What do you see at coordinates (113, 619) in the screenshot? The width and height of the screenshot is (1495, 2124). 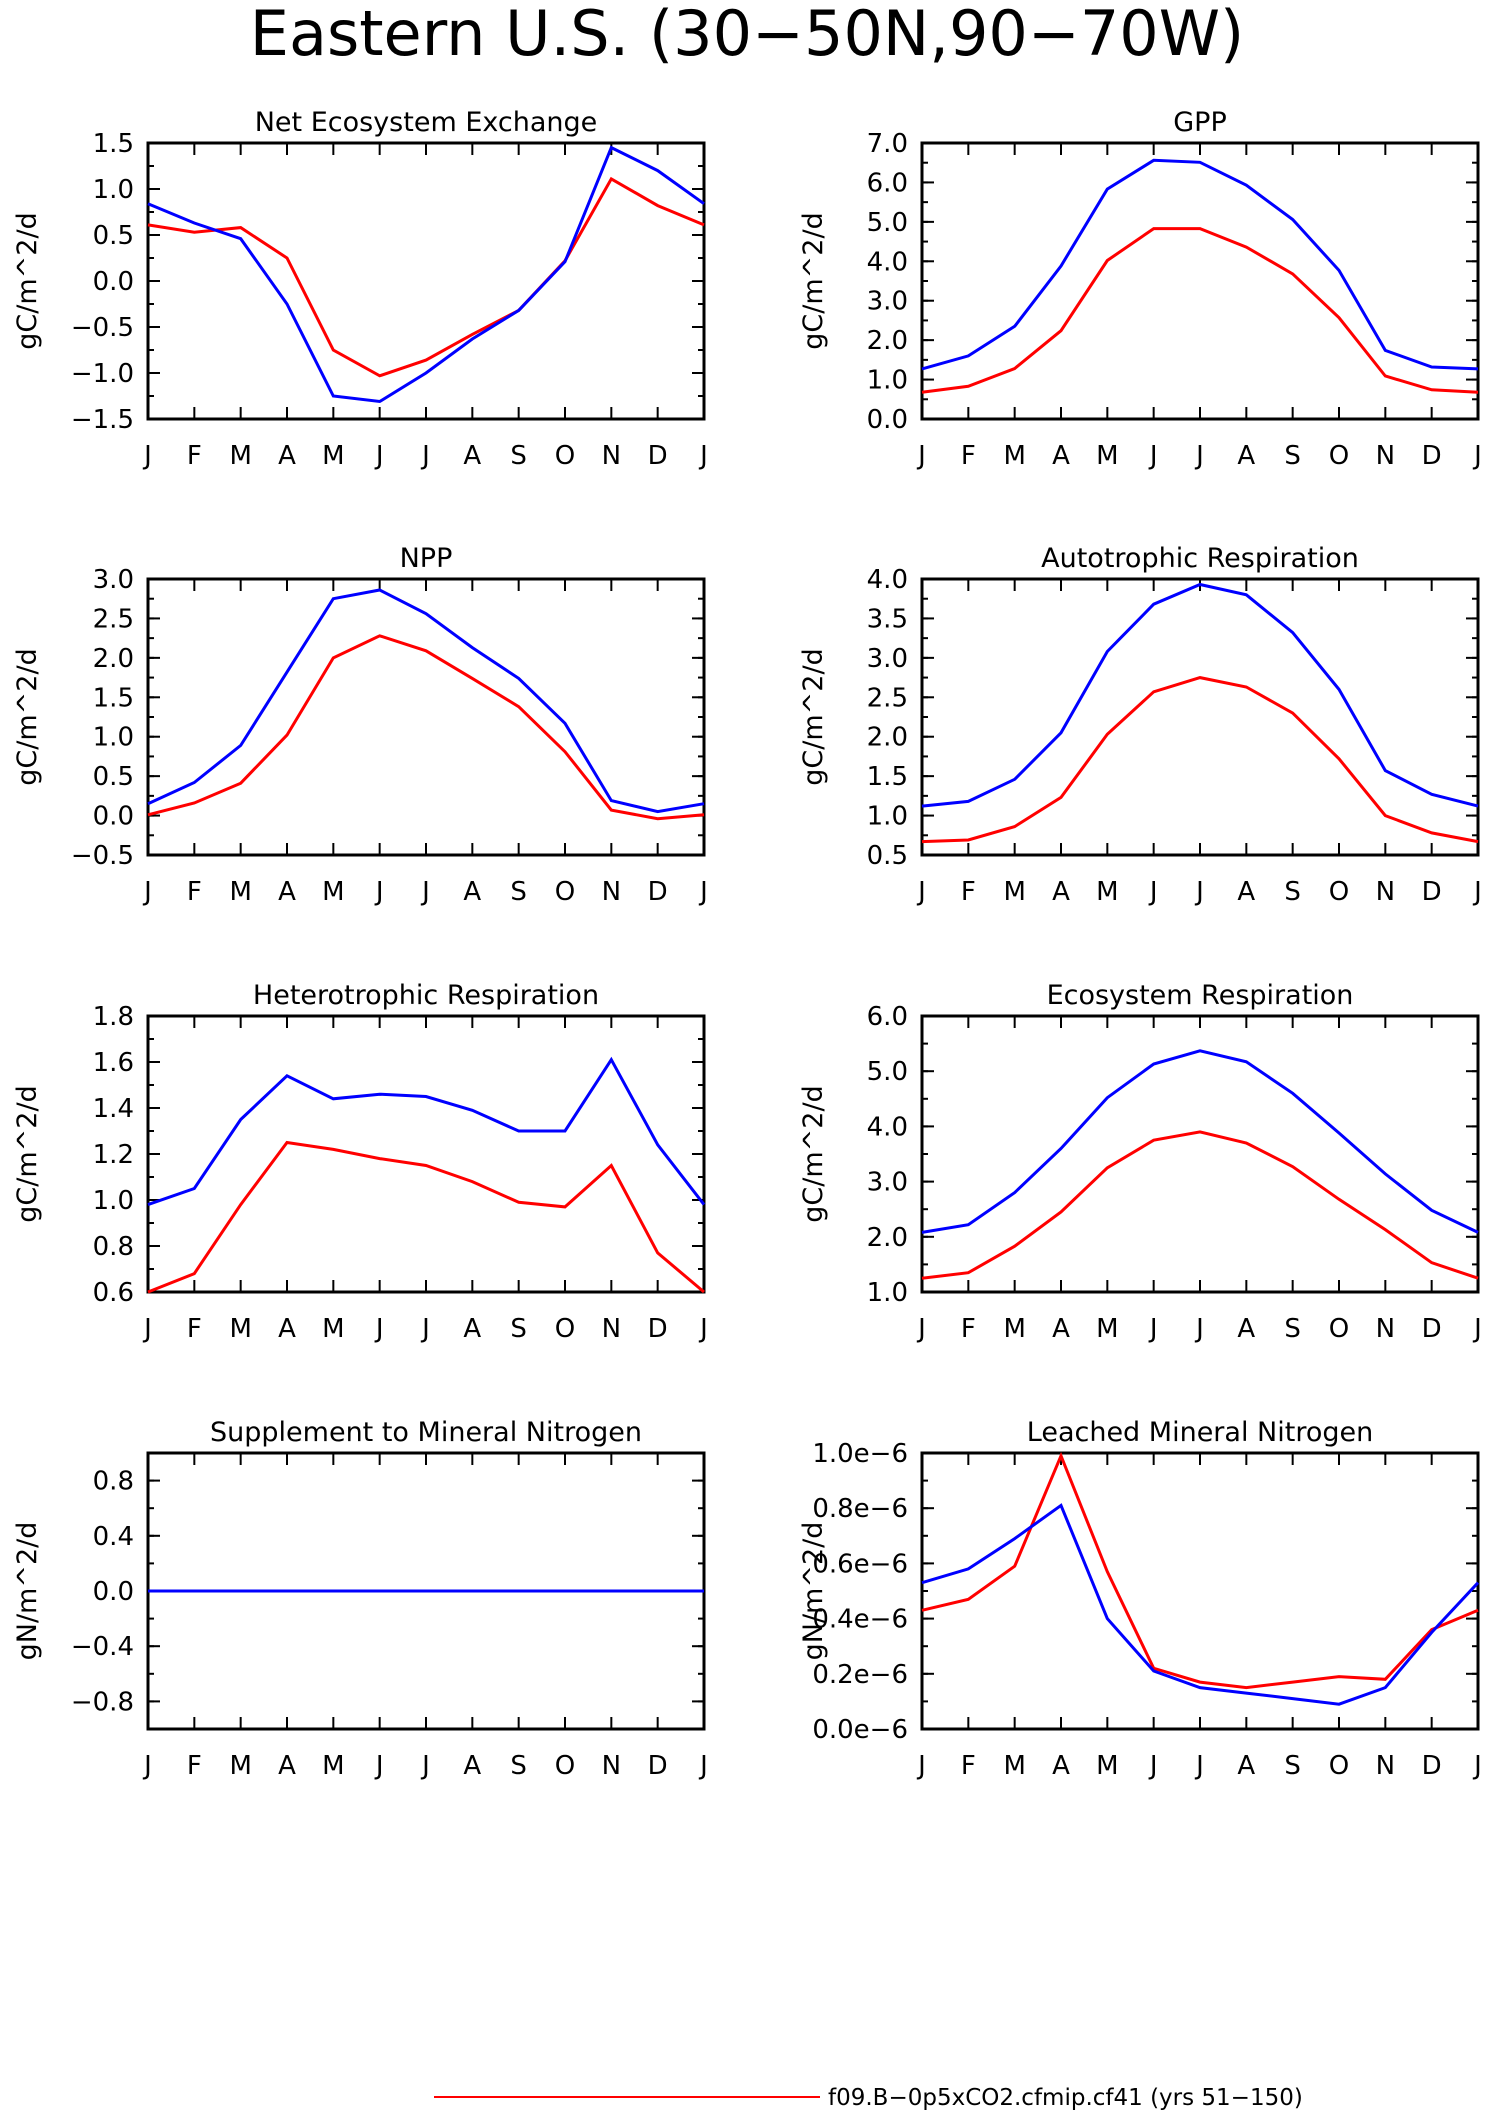 I see `y-tick-label: 2.5` at bounding box center [113, 619].